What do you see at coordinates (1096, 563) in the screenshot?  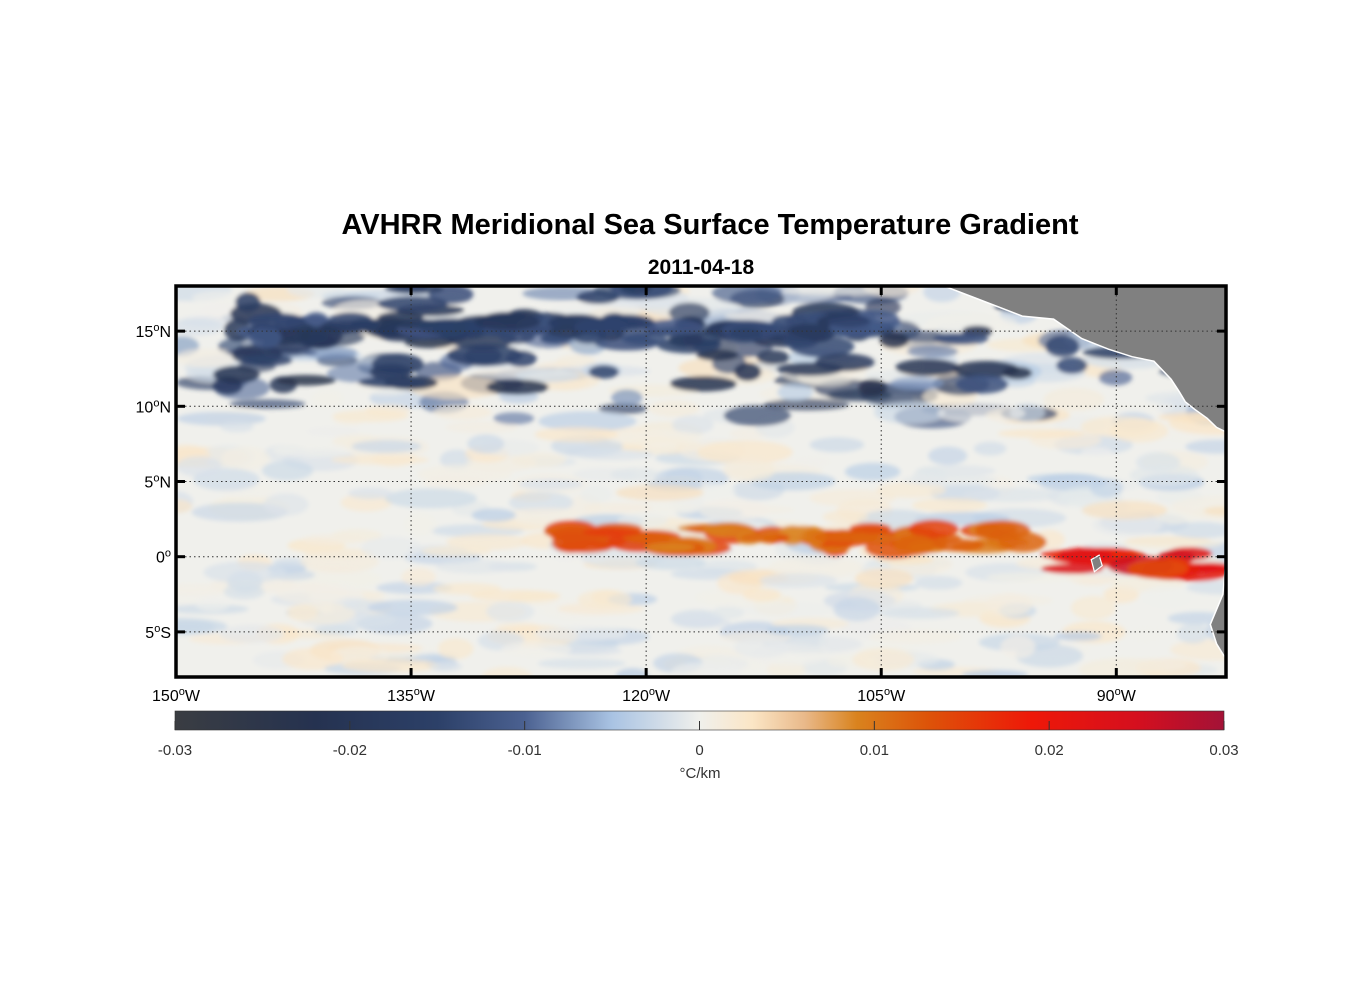 I see `land-galapagos` at bounding box center [1096, 563].